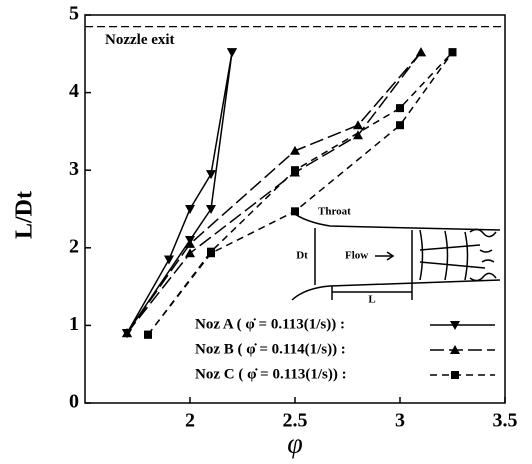  Describe the element at coordinates (74, 324) in the screenshot. I see `y-tick-label: 1` at that location.